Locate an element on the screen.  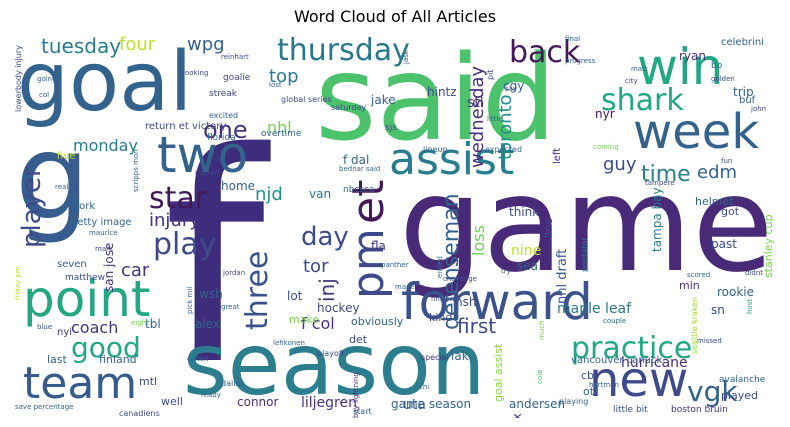
word-bo: bo is located at coordinates (717, 66).